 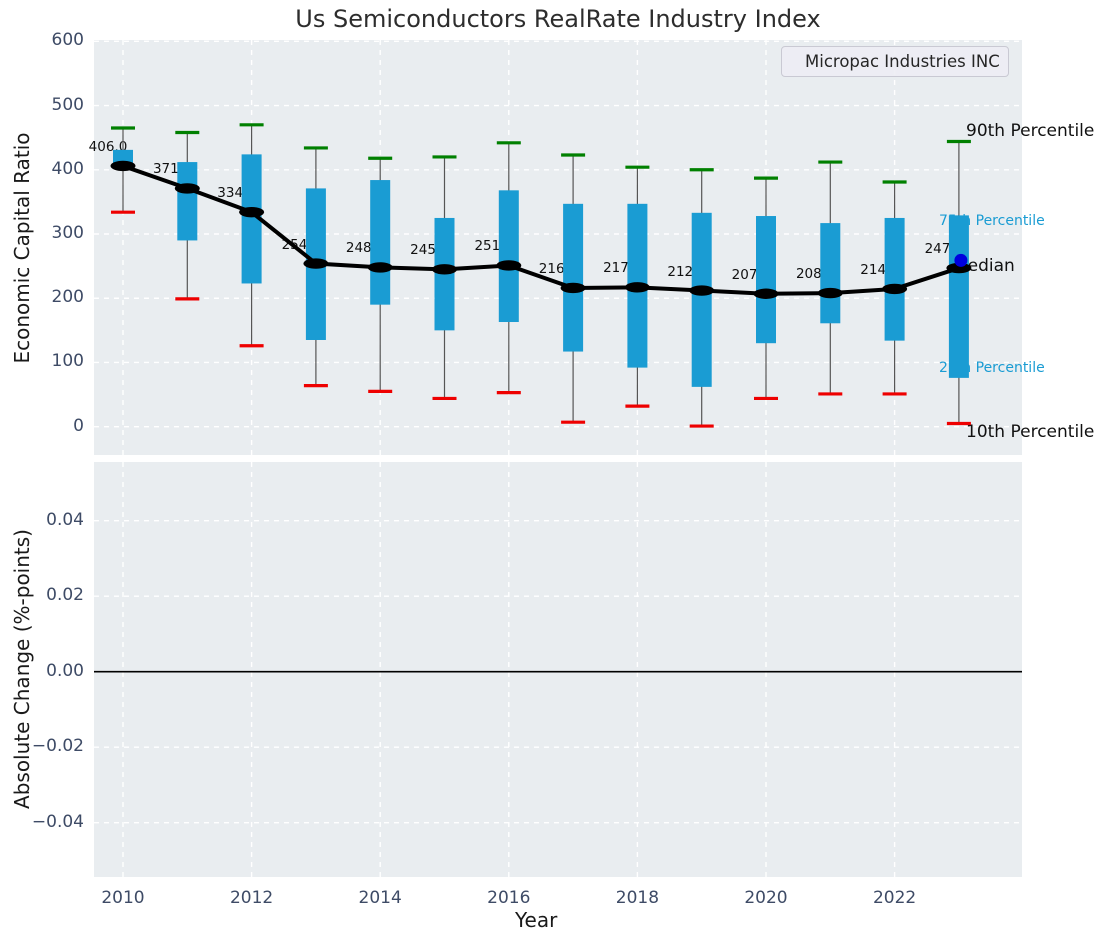 What do you see at coordinates (701, 299) in the screenshot?
I see `box-2019` at bounding box center [701, 299].